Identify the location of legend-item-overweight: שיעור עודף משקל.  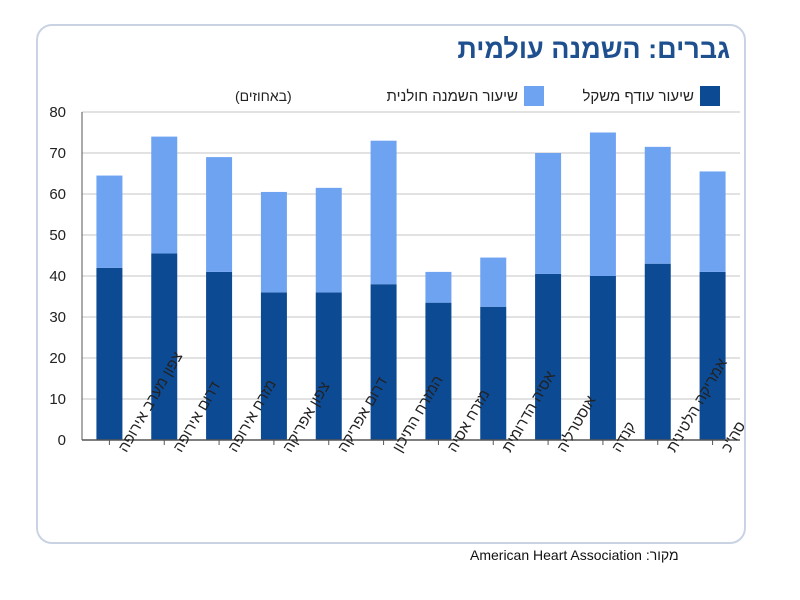
(651, 96).